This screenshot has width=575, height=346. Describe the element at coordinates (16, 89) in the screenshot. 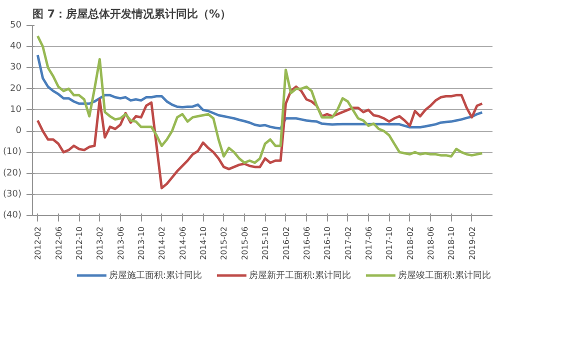

I see `y-tick-label: 20` at that location.